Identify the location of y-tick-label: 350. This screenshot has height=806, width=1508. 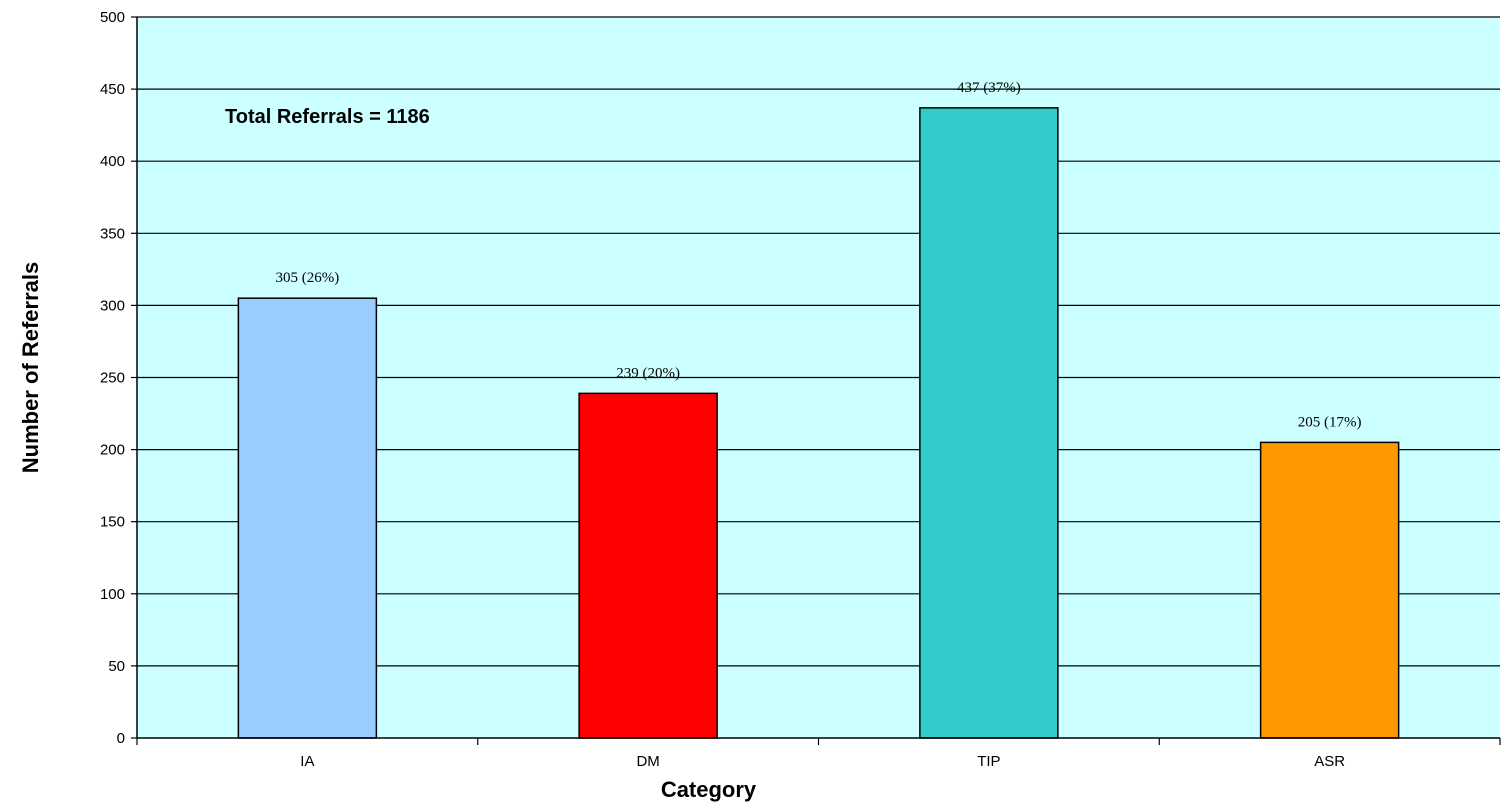
(112, 233).